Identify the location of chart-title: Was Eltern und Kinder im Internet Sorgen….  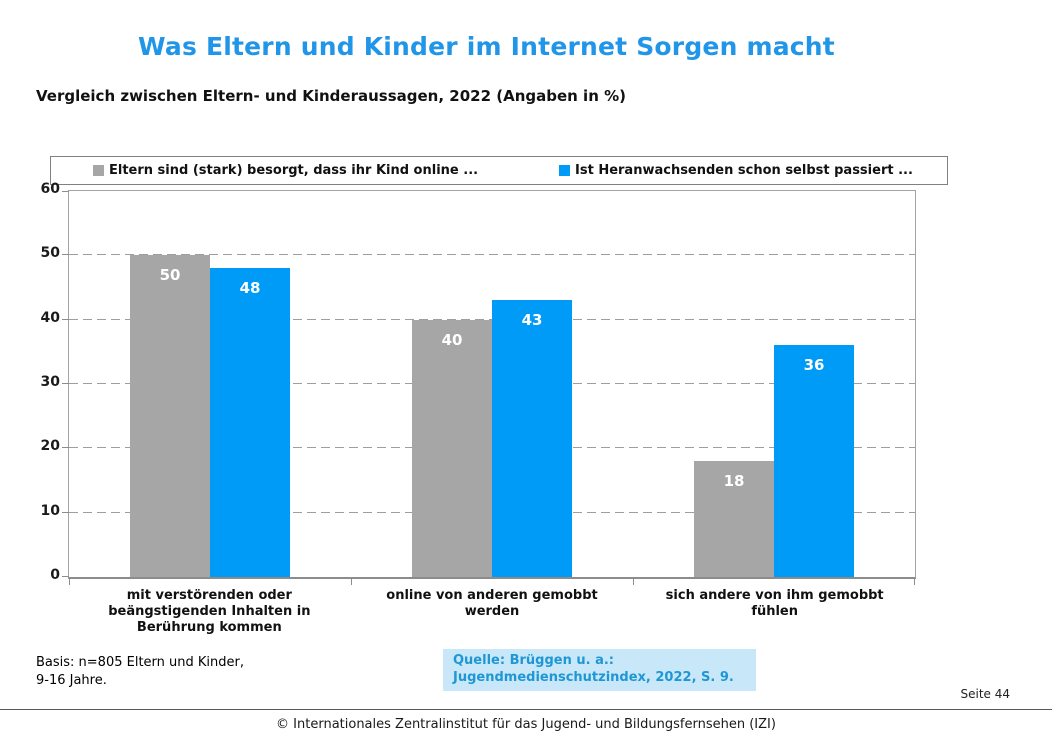
(486, 46).